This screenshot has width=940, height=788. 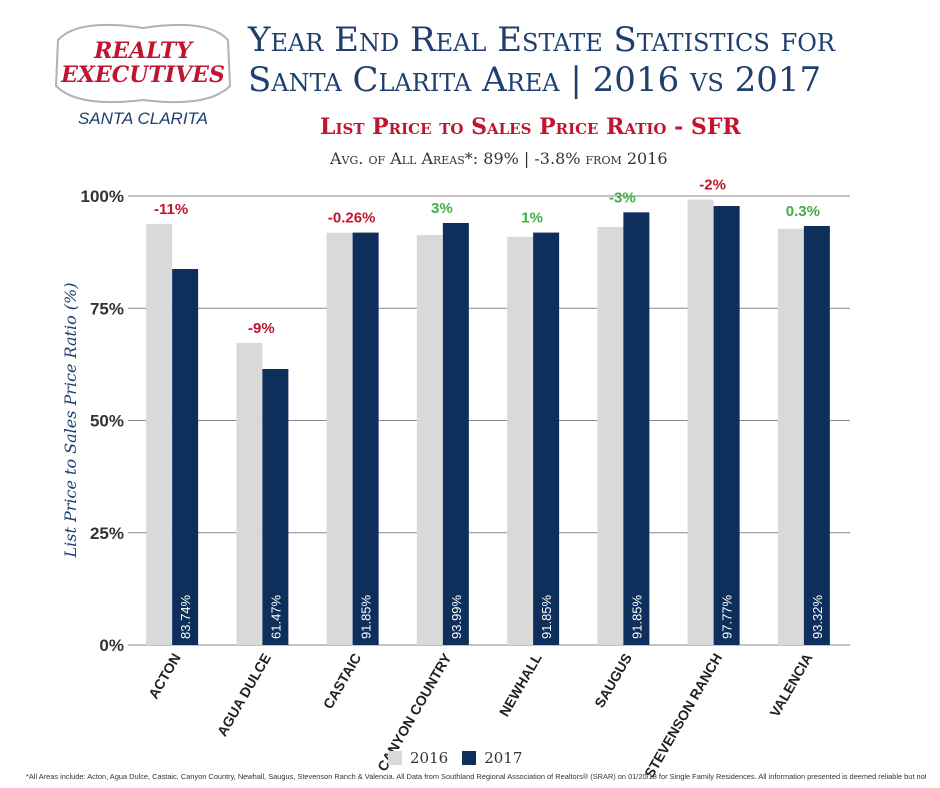 I want to click on x-tick-label: SAUGUS, so click(x=613, y=681).